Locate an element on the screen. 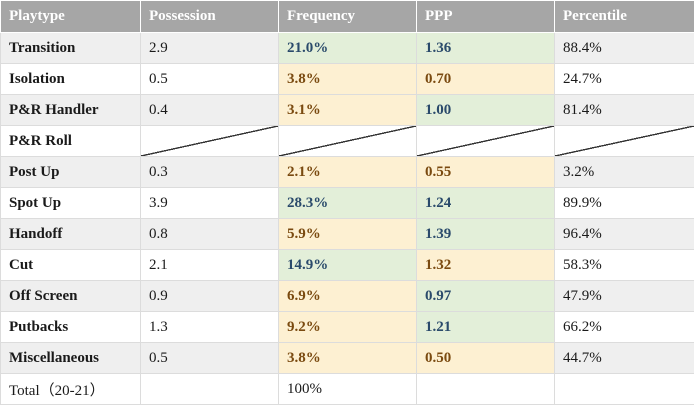 The height and width of the screenshot is (405, 694). cell-percentile: 44.7% is located at coordinates (624, 358).